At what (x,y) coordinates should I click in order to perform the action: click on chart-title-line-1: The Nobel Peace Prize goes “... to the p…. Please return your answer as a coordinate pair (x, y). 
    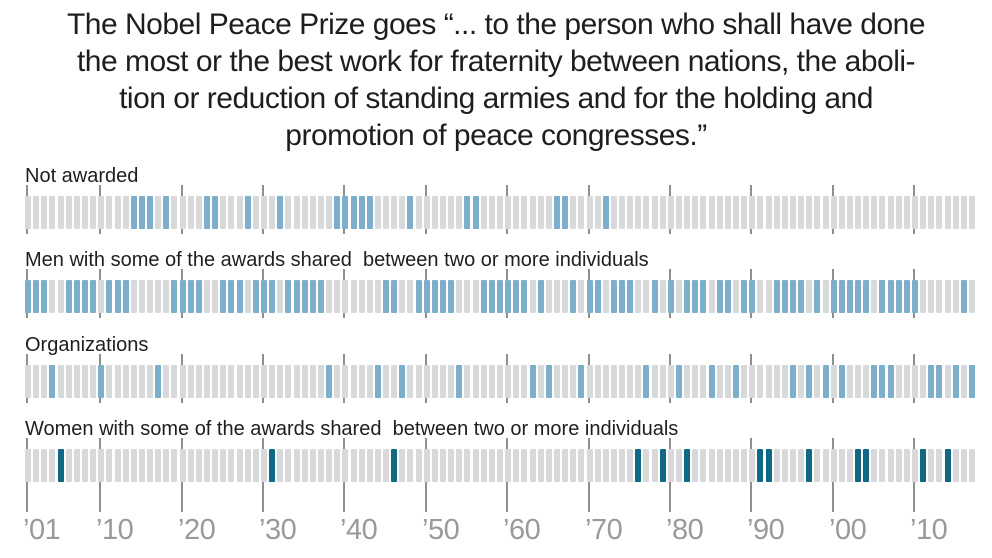
    Looking at the image, I should click on (496, 24).